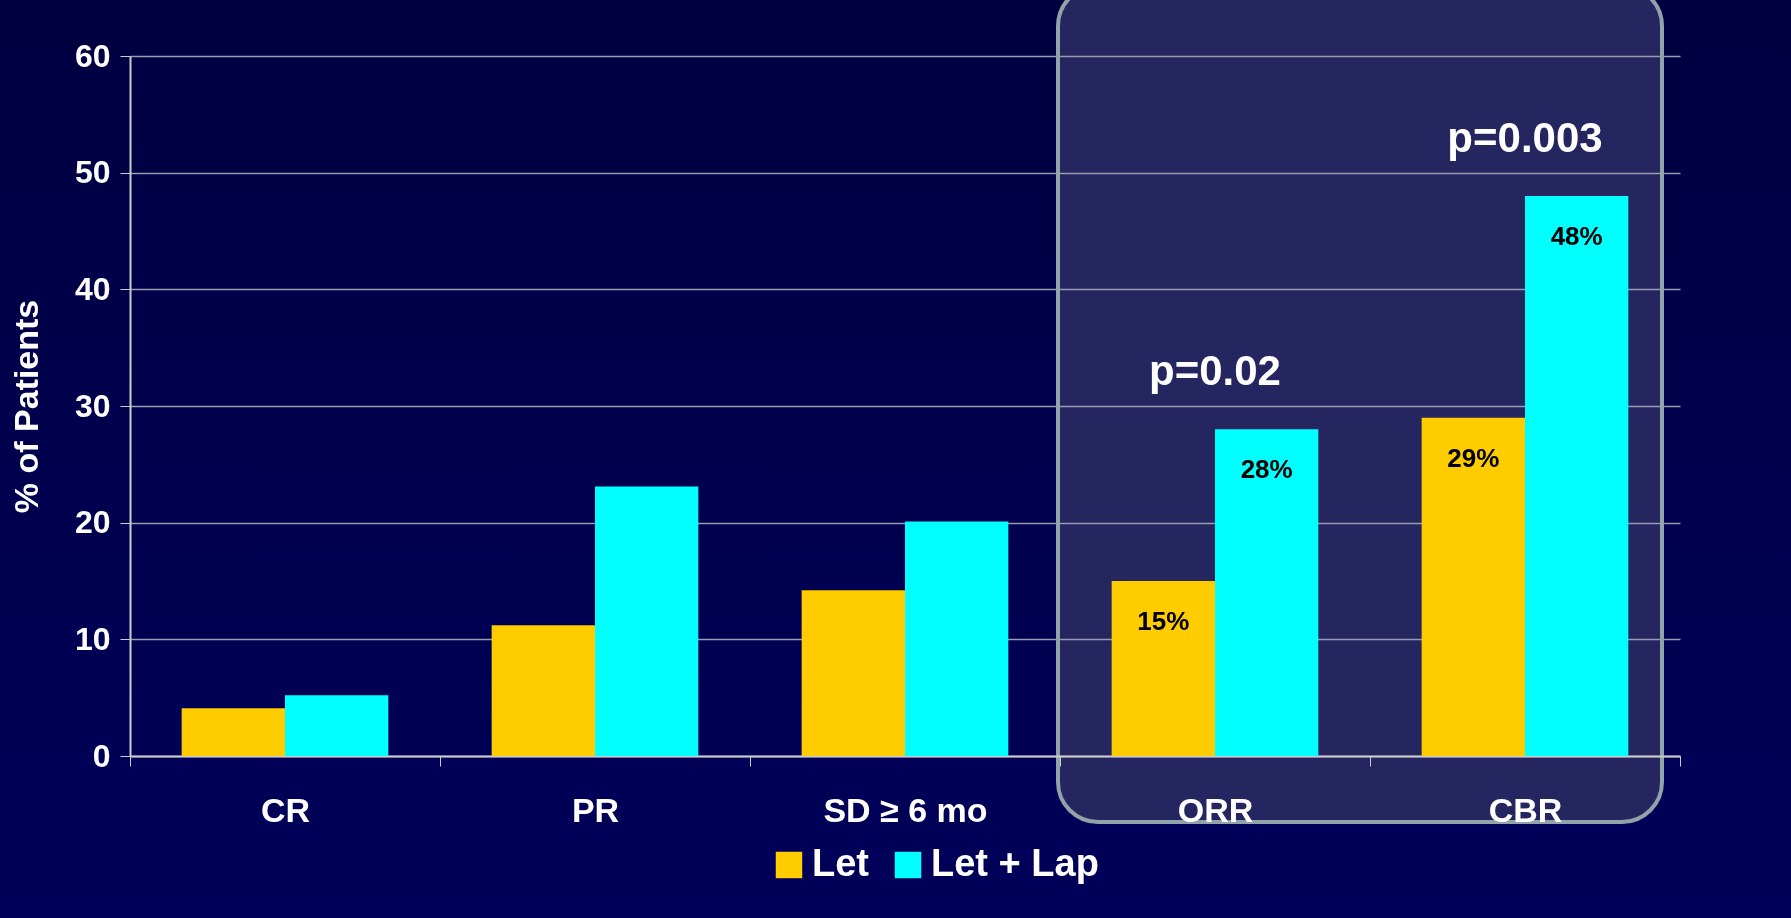 The image size is (1791, 918). What do you see at coordinates (1525, 137) in the screenshot?
I see `annotation: p=0.003` at bounding box center [1525, 137].